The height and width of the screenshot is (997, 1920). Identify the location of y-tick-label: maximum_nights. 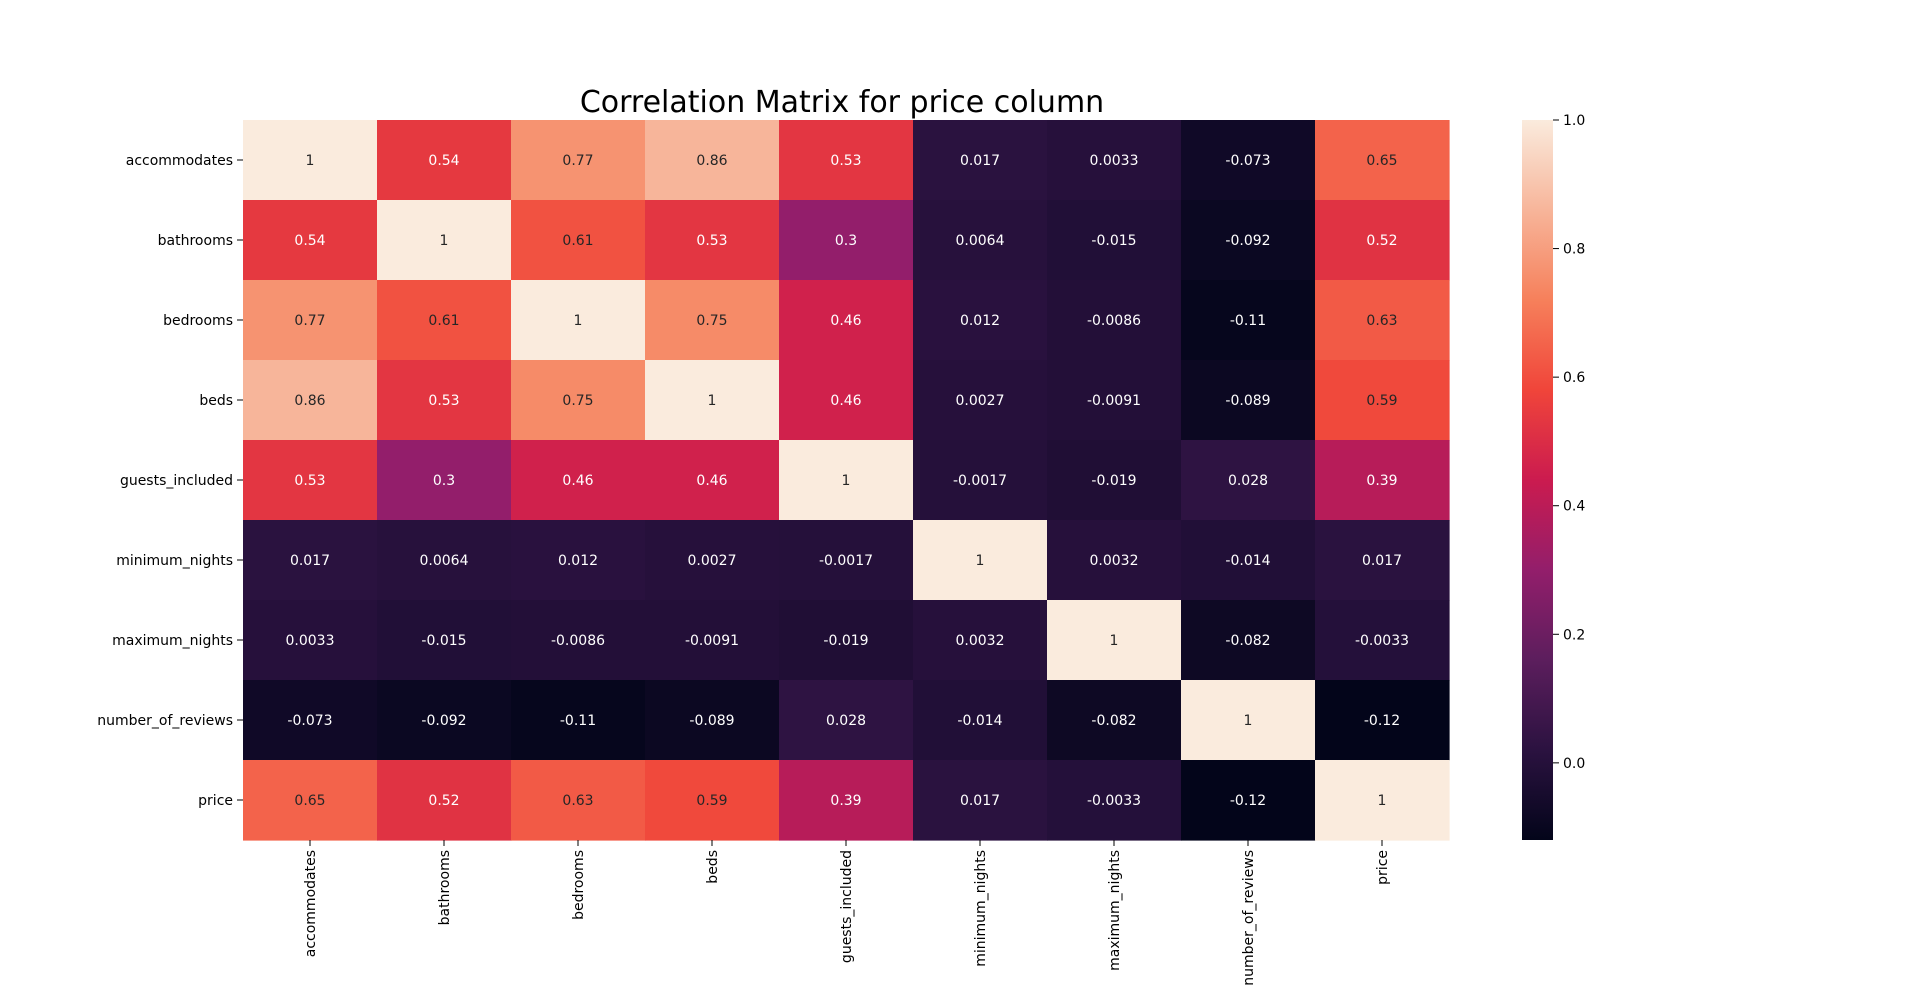
(172, 641).